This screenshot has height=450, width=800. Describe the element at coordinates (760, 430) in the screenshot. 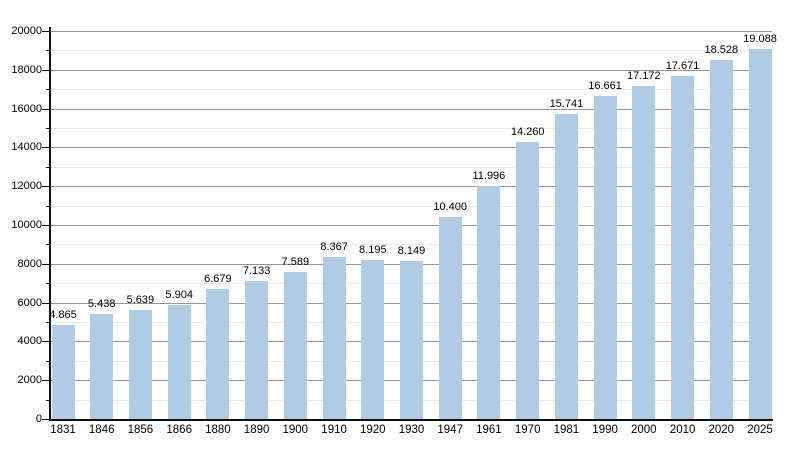

I see `x-axis-tick-label: 2025` at that location.